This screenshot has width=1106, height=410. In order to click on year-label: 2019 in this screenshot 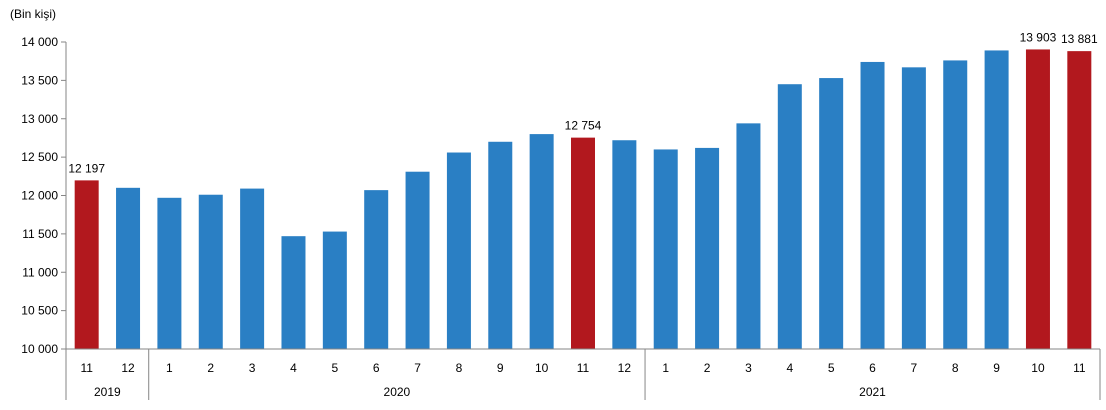, I will do `click(107, 392)`.